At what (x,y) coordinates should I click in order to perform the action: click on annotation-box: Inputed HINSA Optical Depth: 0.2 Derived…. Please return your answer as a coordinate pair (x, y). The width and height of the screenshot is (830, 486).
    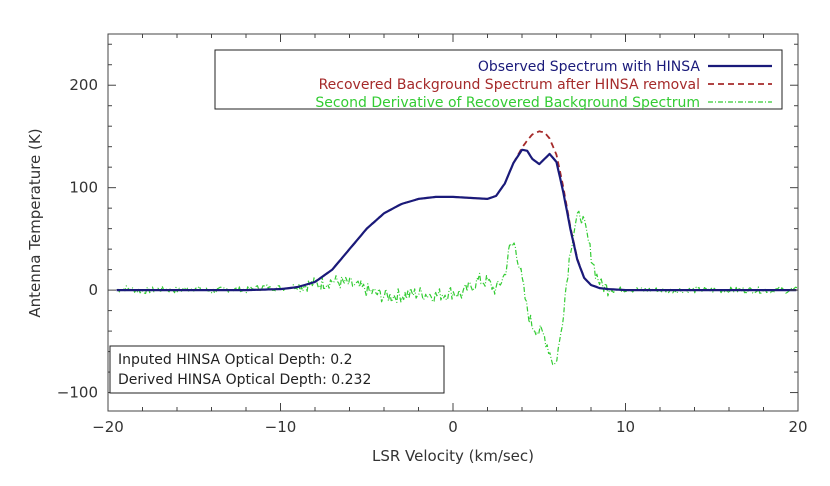
    Looking at the image, I should click on (277, 369).